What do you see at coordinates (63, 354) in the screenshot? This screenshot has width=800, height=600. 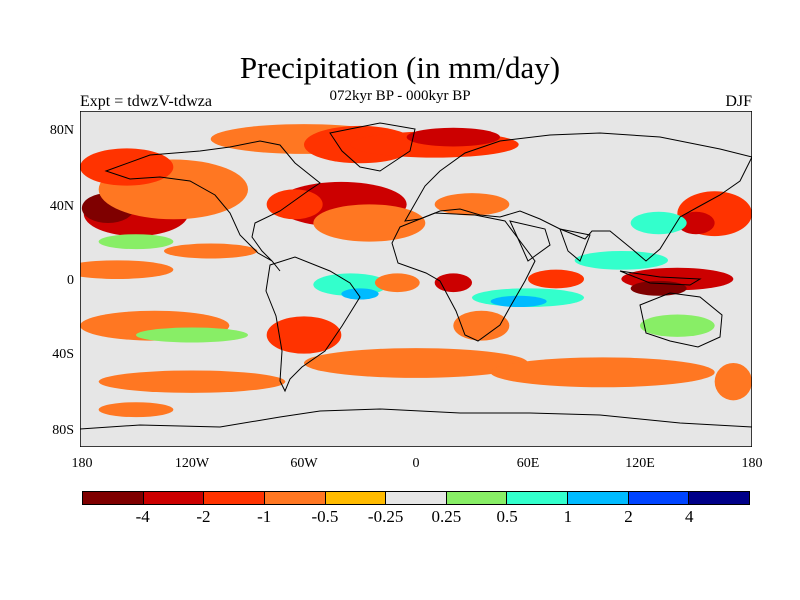 I see `lat-tick-40s: 40S` at bounding box center [63, 354].